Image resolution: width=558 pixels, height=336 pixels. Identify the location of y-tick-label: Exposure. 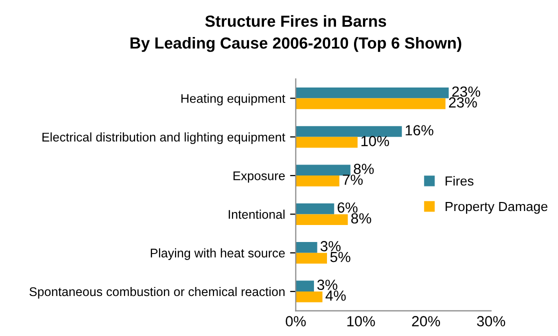
(259, 177).